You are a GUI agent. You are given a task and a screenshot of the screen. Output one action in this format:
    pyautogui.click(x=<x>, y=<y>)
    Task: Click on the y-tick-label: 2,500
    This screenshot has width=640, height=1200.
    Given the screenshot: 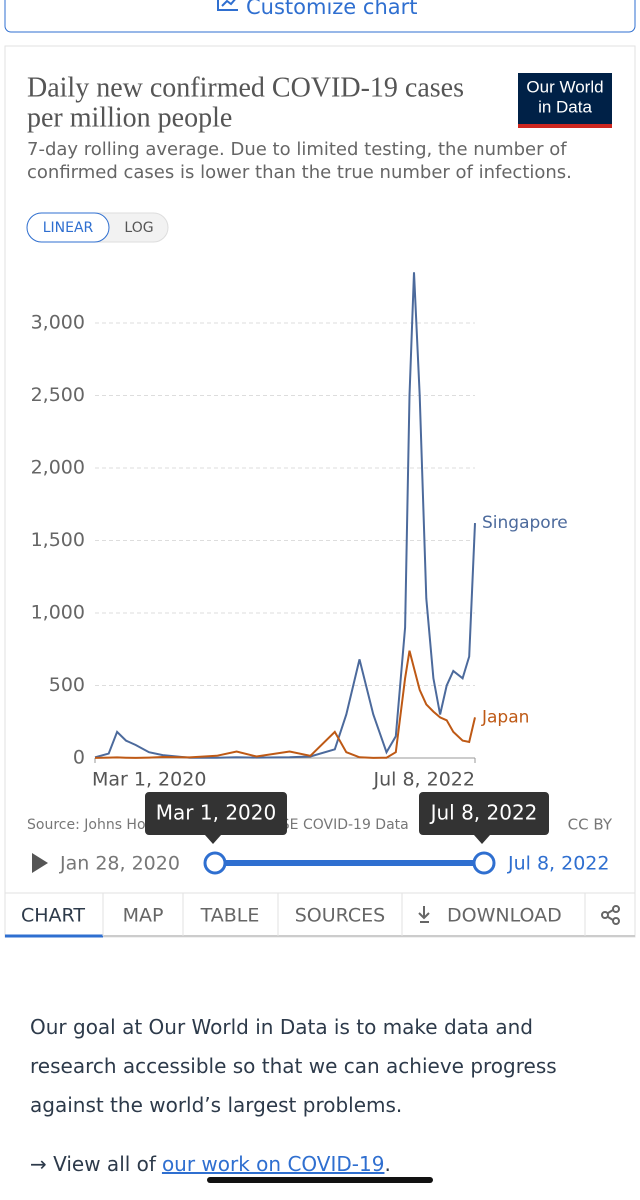 What is the action you would take?
    pyautogui.click(x=58, y=395)
    